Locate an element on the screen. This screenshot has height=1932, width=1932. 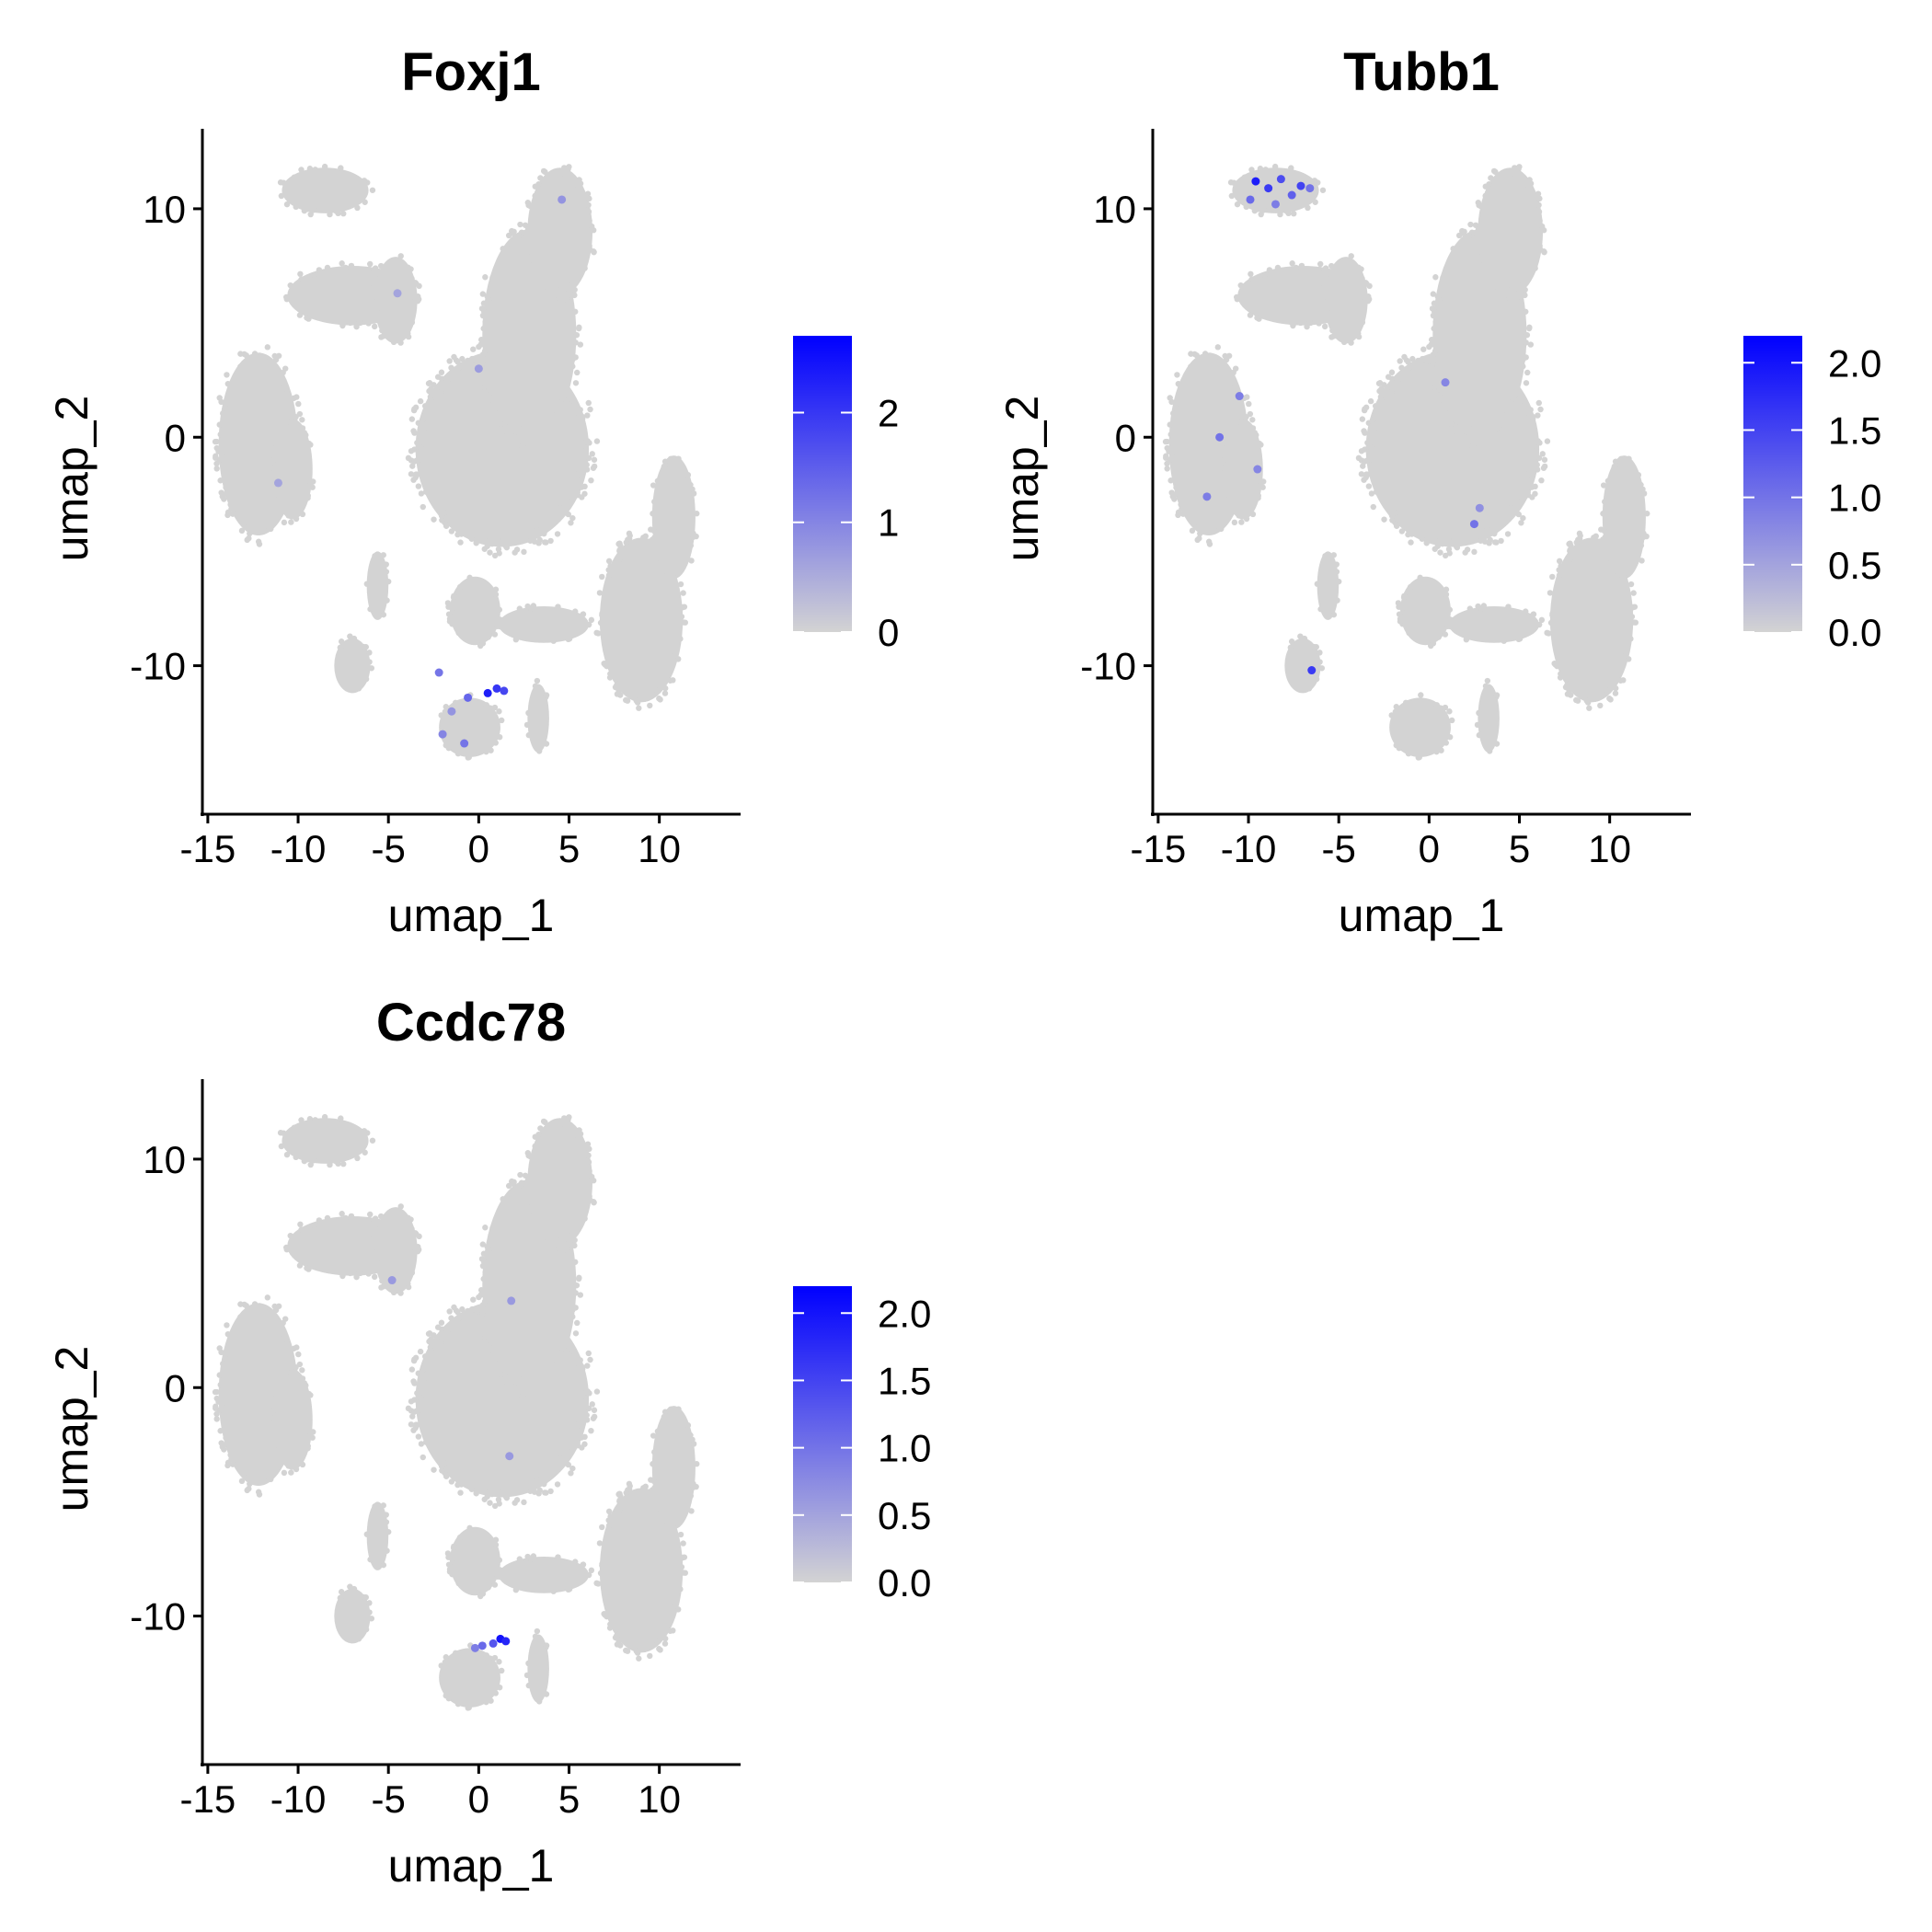
cluster-central-top is located at coordinates (560, 1182).